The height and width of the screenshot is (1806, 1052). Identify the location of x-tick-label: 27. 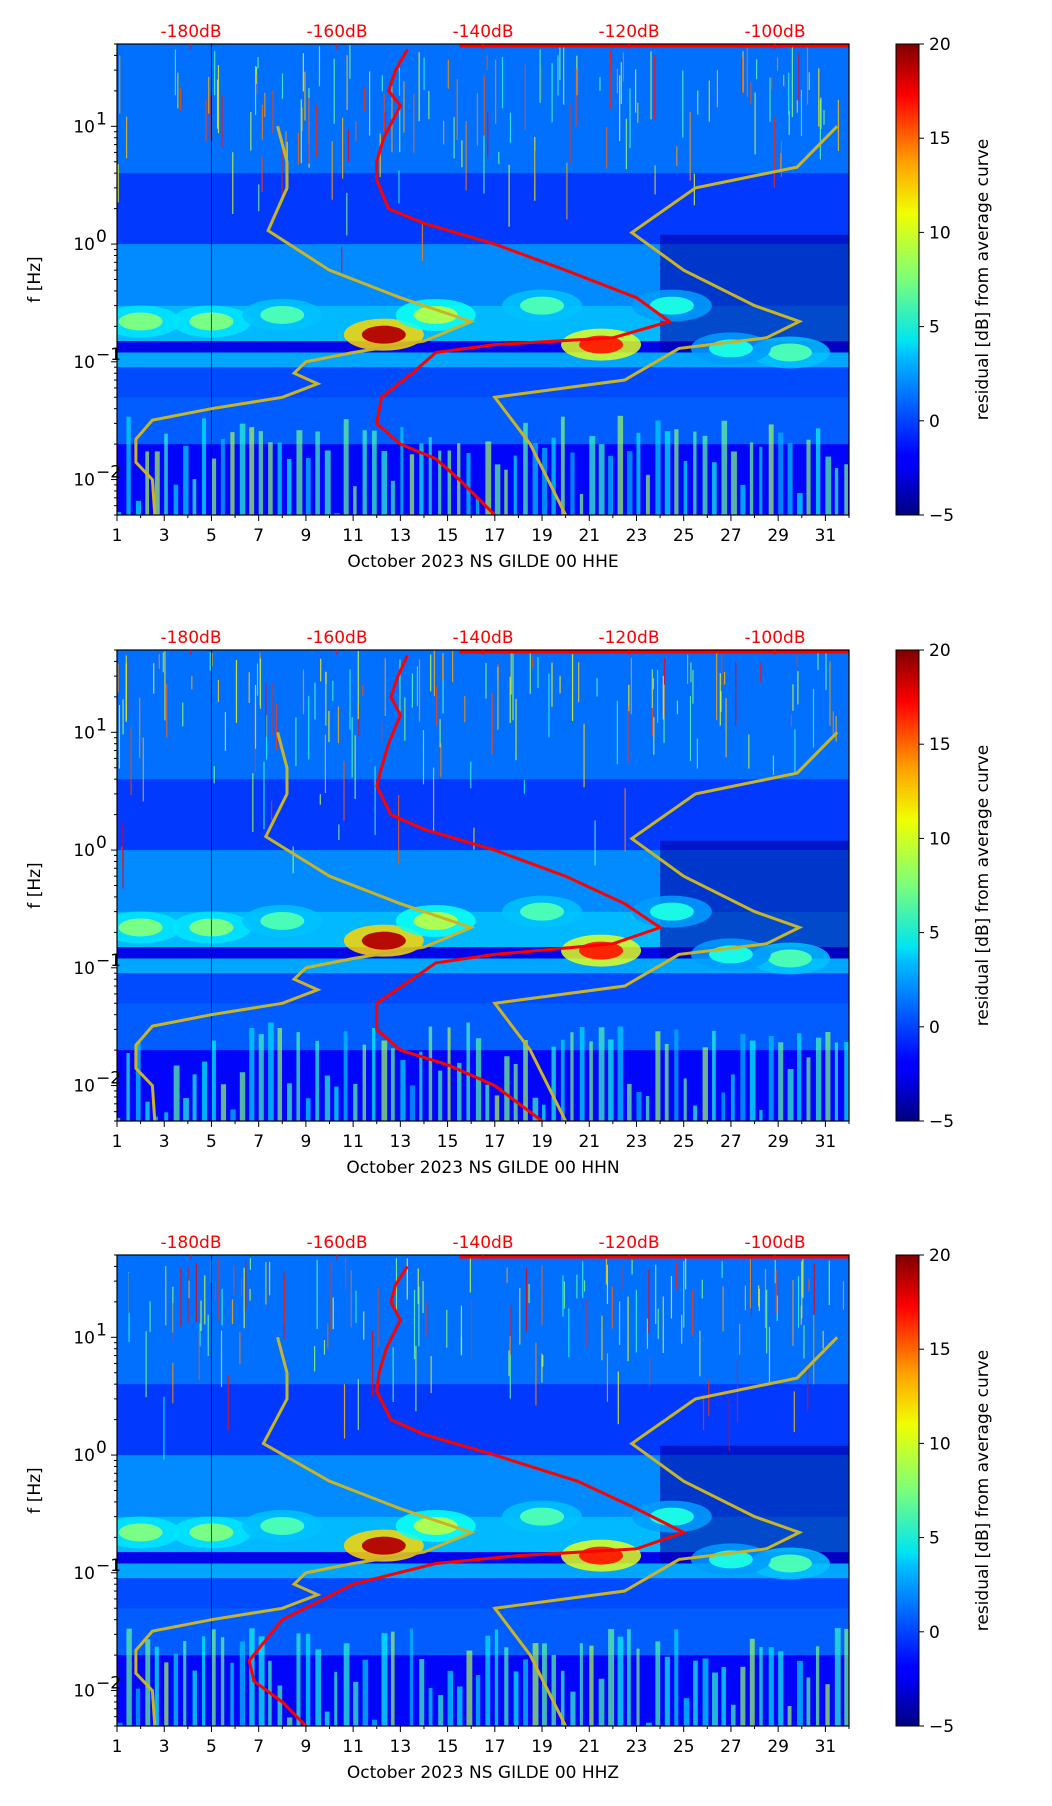
(731, 1747).